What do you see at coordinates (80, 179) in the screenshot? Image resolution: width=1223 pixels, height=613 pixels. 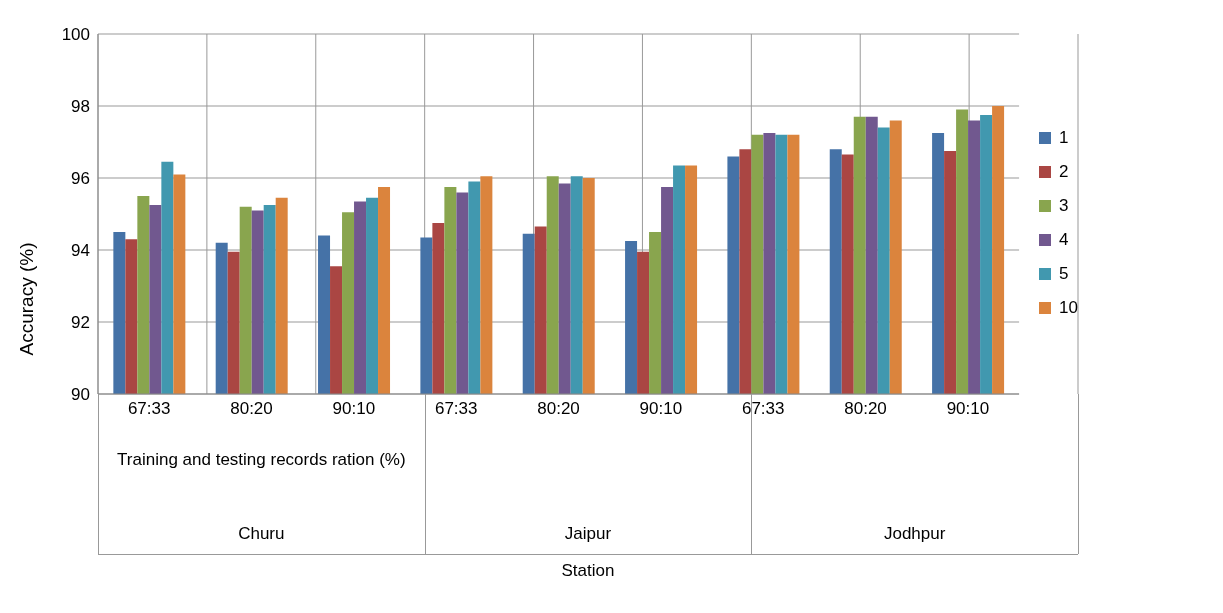 I see `y-tick-label: 96` at bounding box center [80, 179].